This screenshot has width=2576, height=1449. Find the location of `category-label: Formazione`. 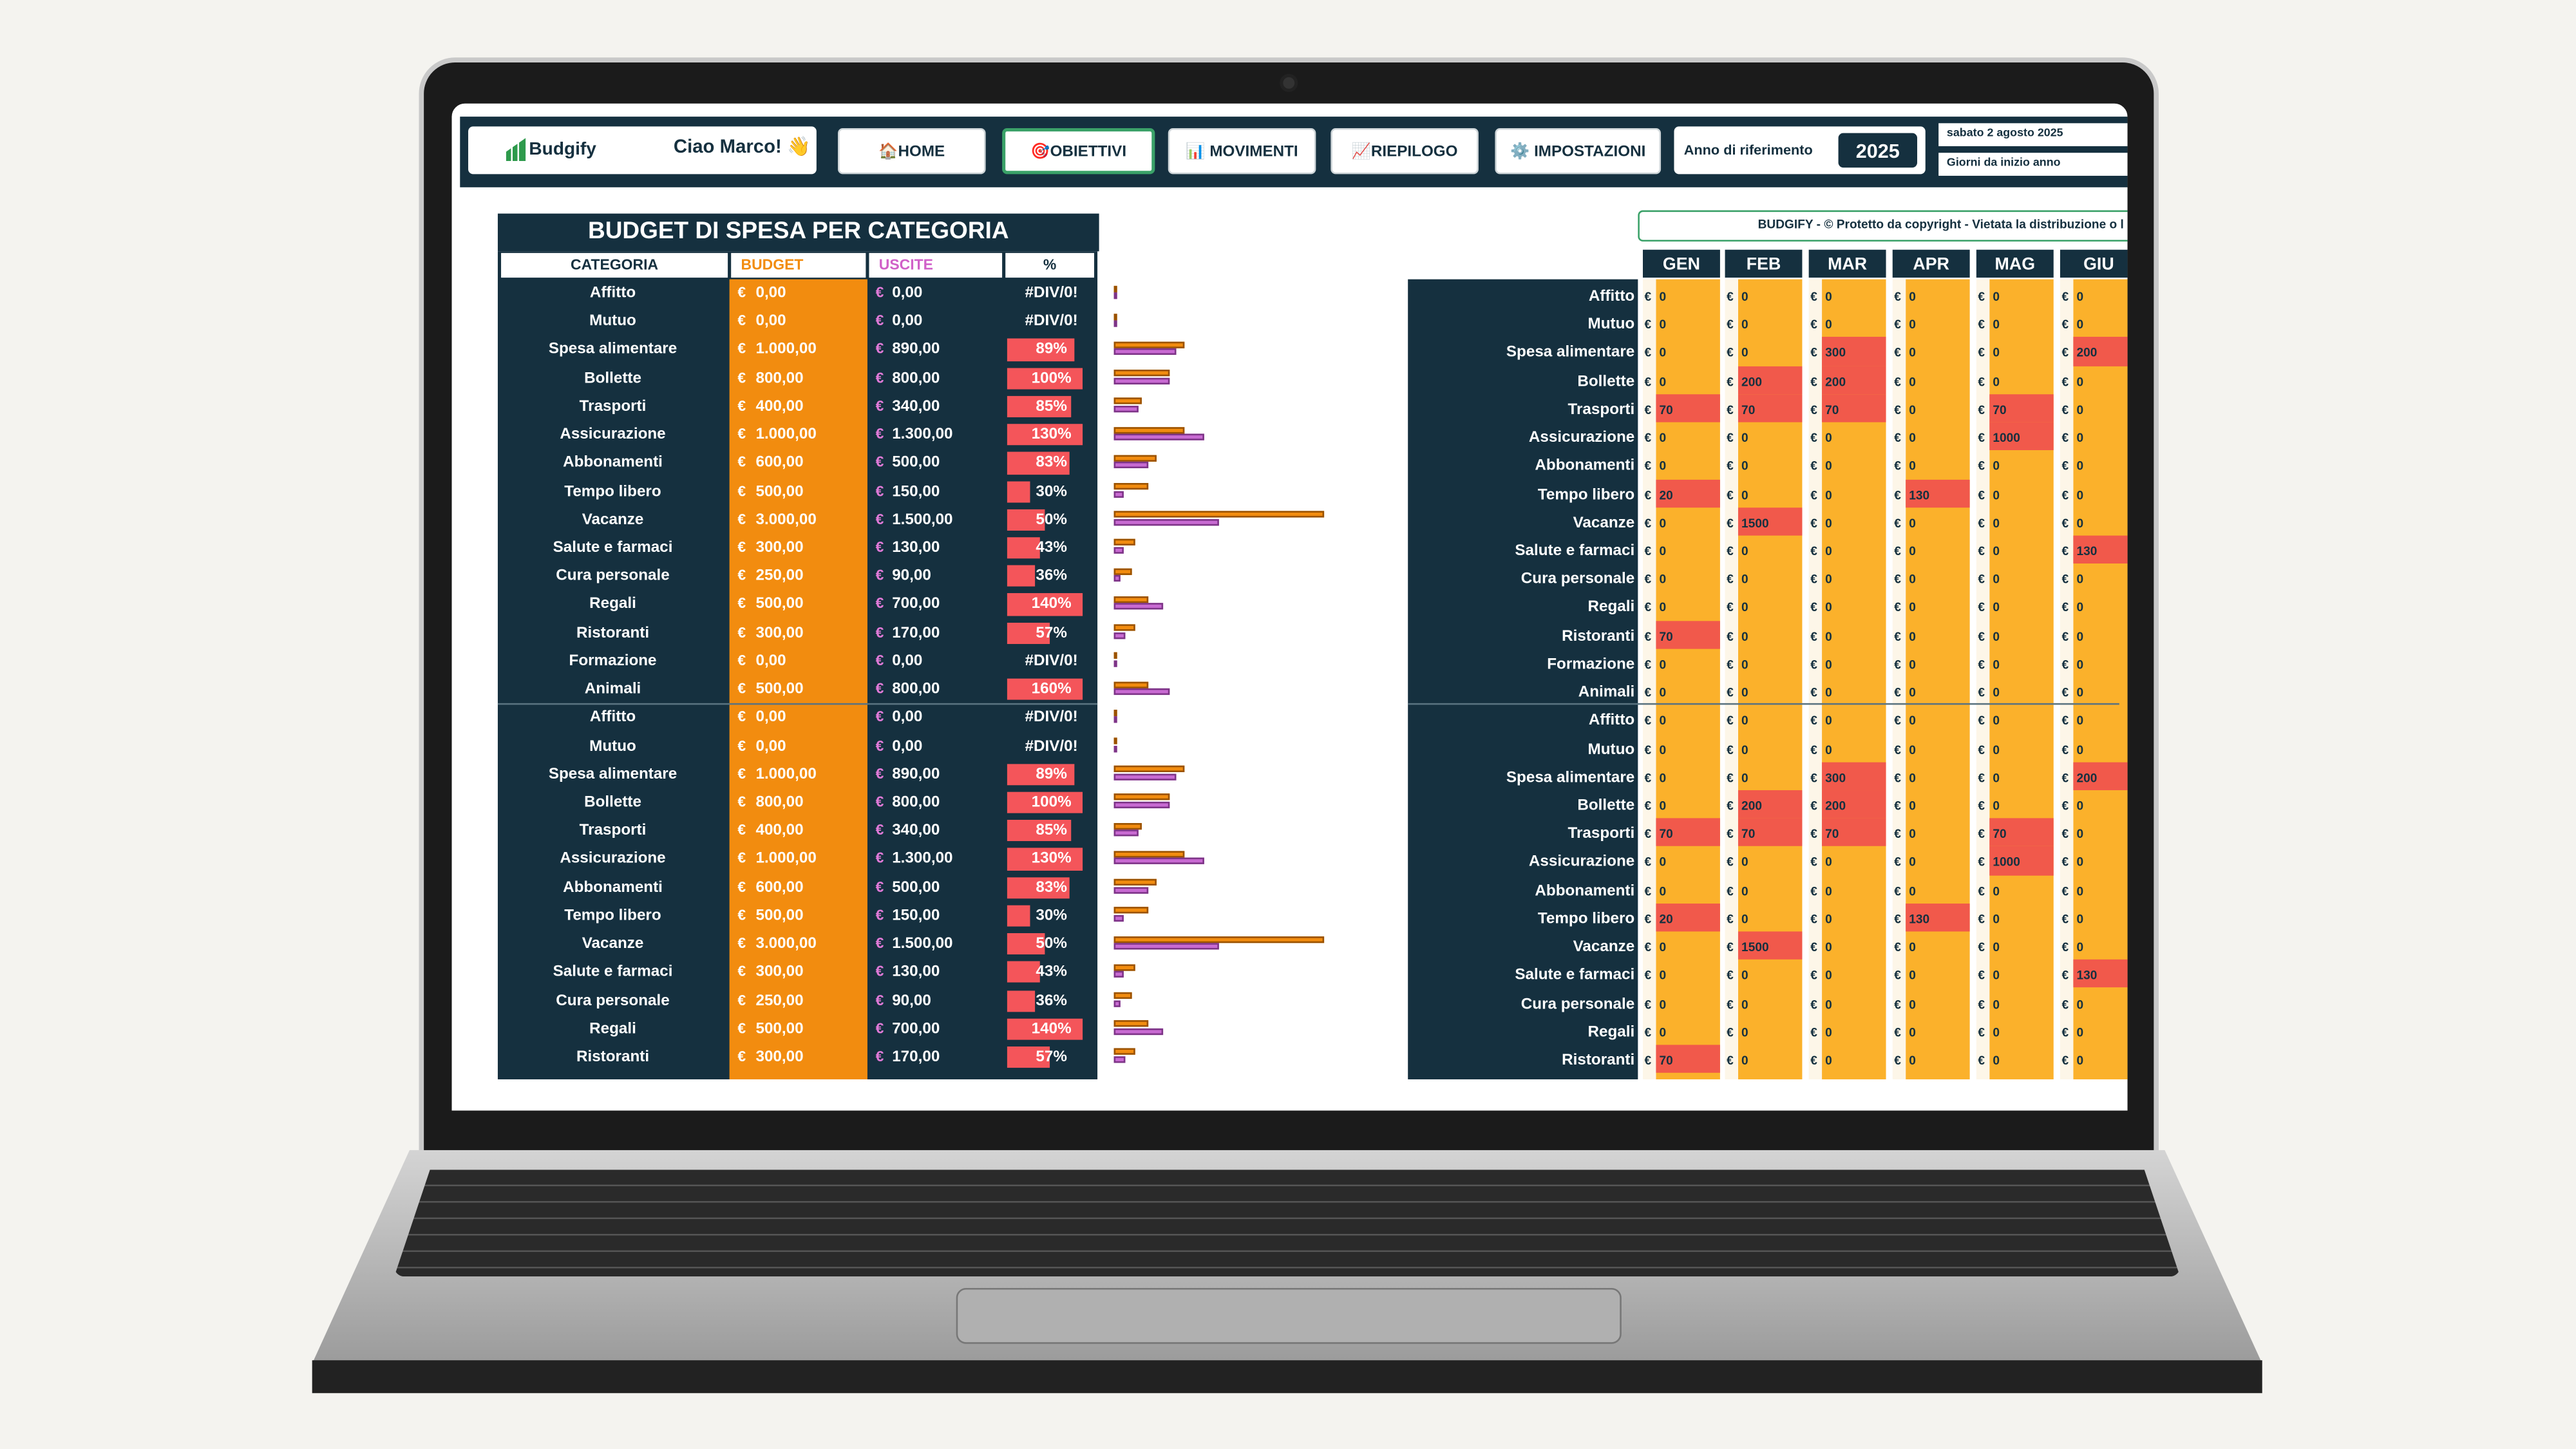

category-label: Formazione is located at coordinates (613, 661).